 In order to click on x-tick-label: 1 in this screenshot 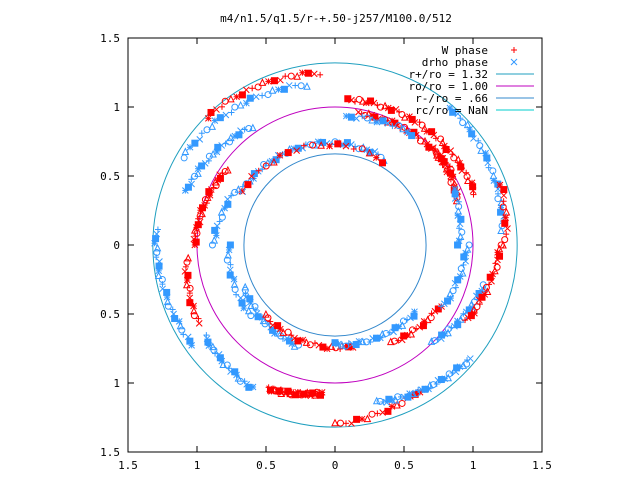, I will do `click(473, 465)`.